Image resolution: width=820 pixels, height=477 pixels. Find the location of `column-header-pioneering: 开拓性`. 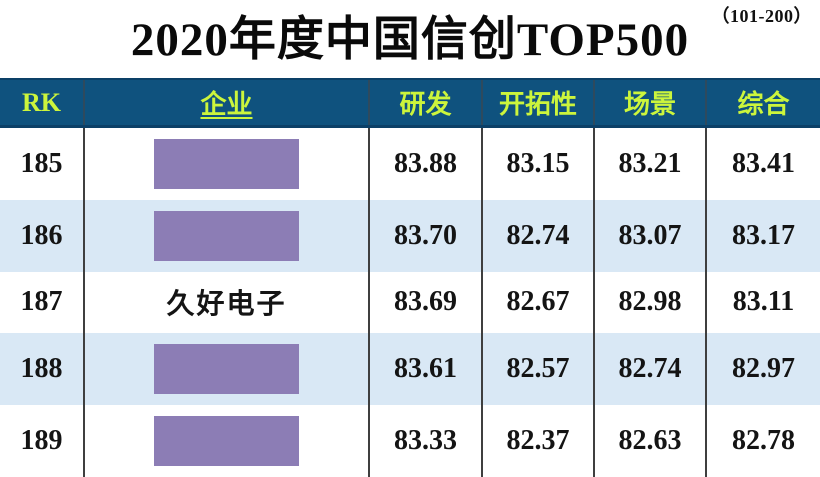

column-header-pioneering: 开拓性 is located at coordinates (539, 102).